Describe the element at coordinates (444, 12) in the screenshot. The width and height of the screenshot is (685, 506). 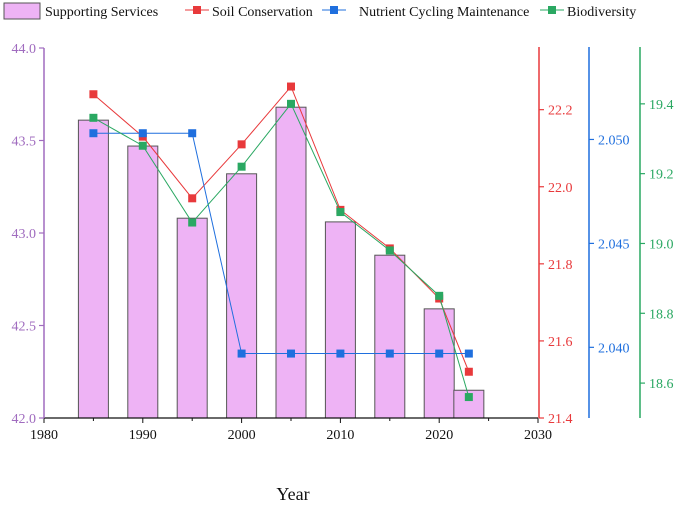
I see `legend-label-nutrient-cycling: Nutrient Cycling Maintenance` at that location.